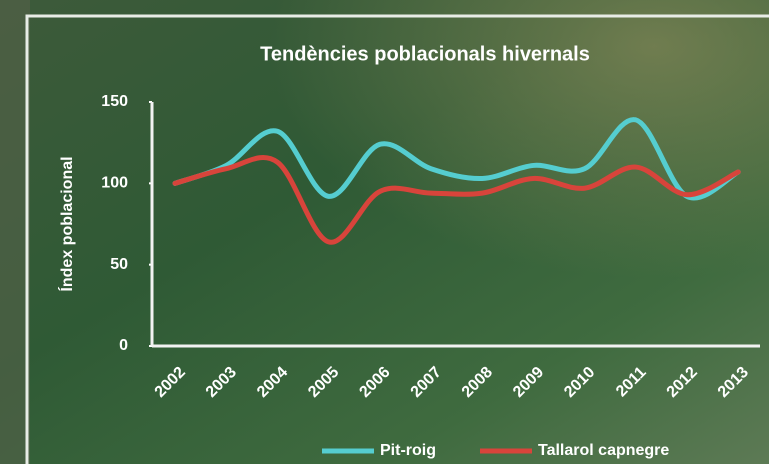  I want to click on legend-label: Pit-roig, so click(408, 450).